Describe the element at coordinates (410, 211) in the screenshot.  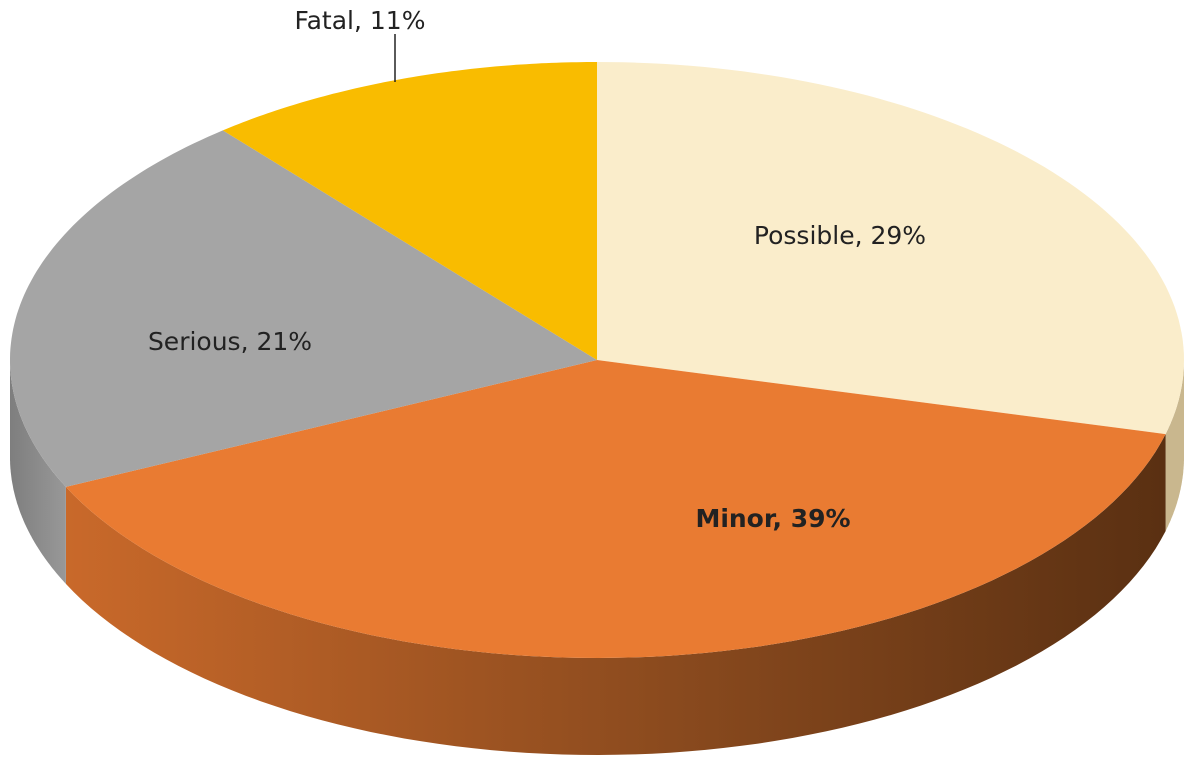
I see `slice` at that location.